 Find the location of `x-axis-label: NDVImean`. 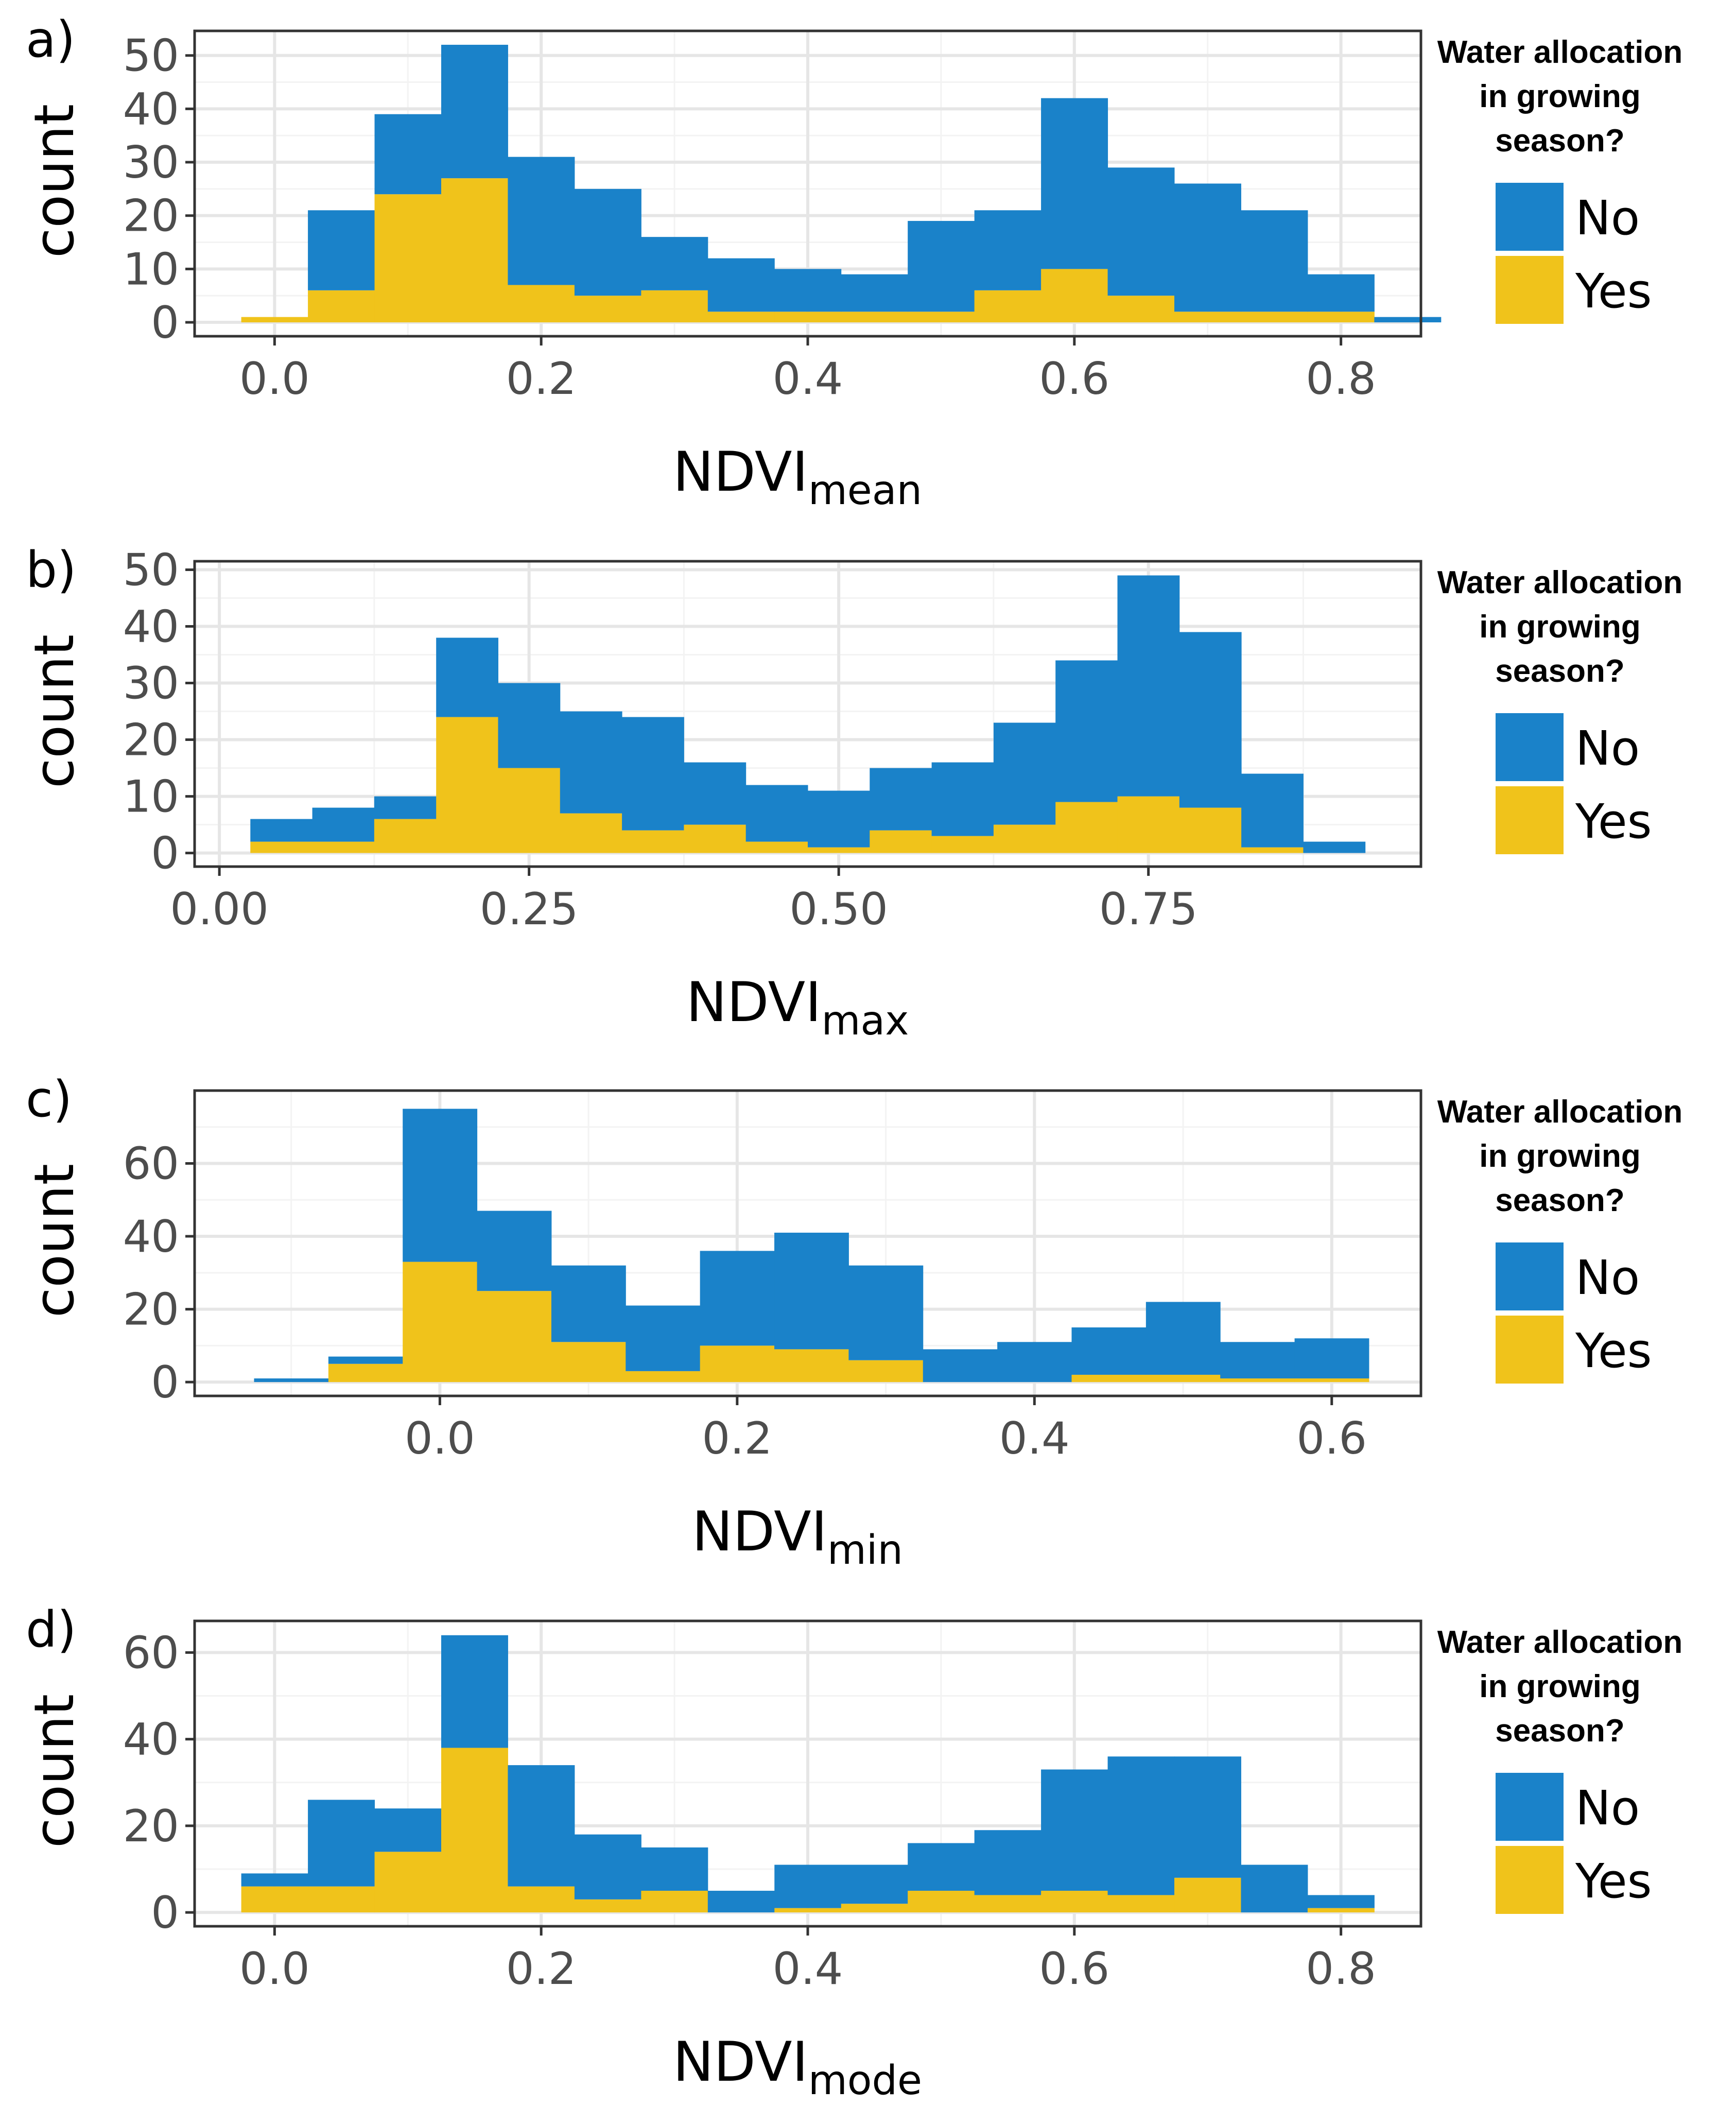

x-axis-label: NDVImean is located at coordinates (797, 477).